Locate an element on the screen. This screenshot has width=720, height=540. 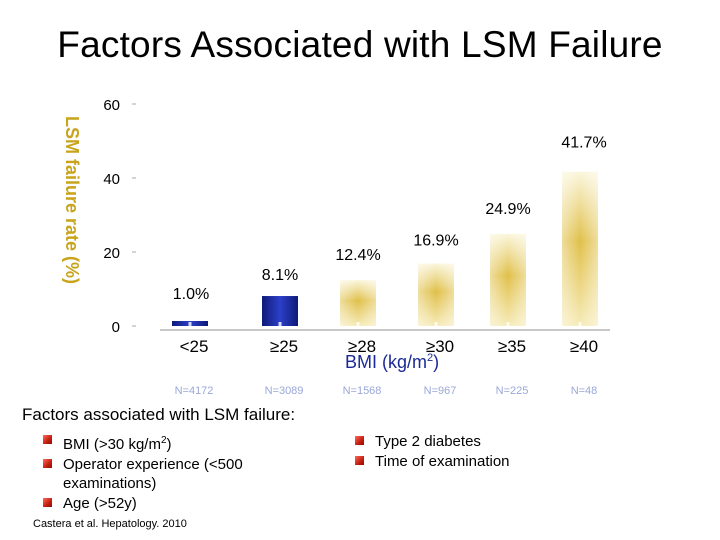
bar-value-label: 1.0% is located at coordinates (191, 294).